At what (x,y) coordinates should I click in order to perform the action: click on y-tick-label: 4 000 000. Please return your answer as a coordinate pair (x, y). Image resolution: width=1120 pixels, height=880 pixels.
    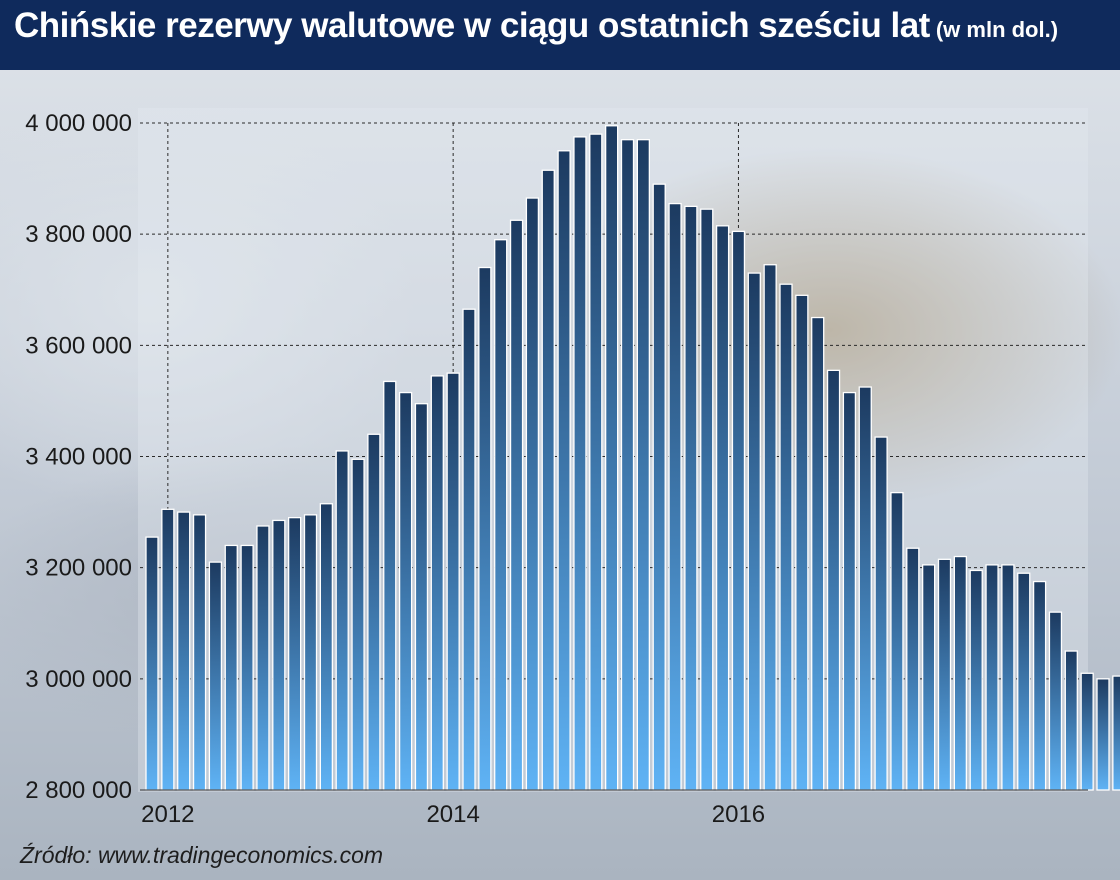
    Looking at the image, I should click on (78, 123).